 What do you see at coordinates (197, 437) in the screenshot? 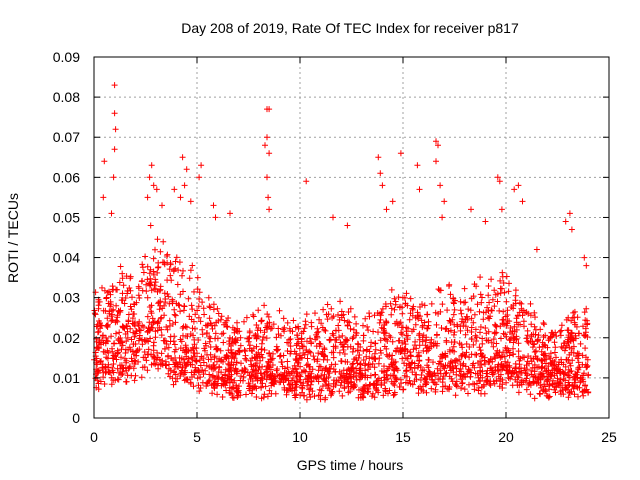
I see `x-tick-label: 5` at bounding box center [197, 437].